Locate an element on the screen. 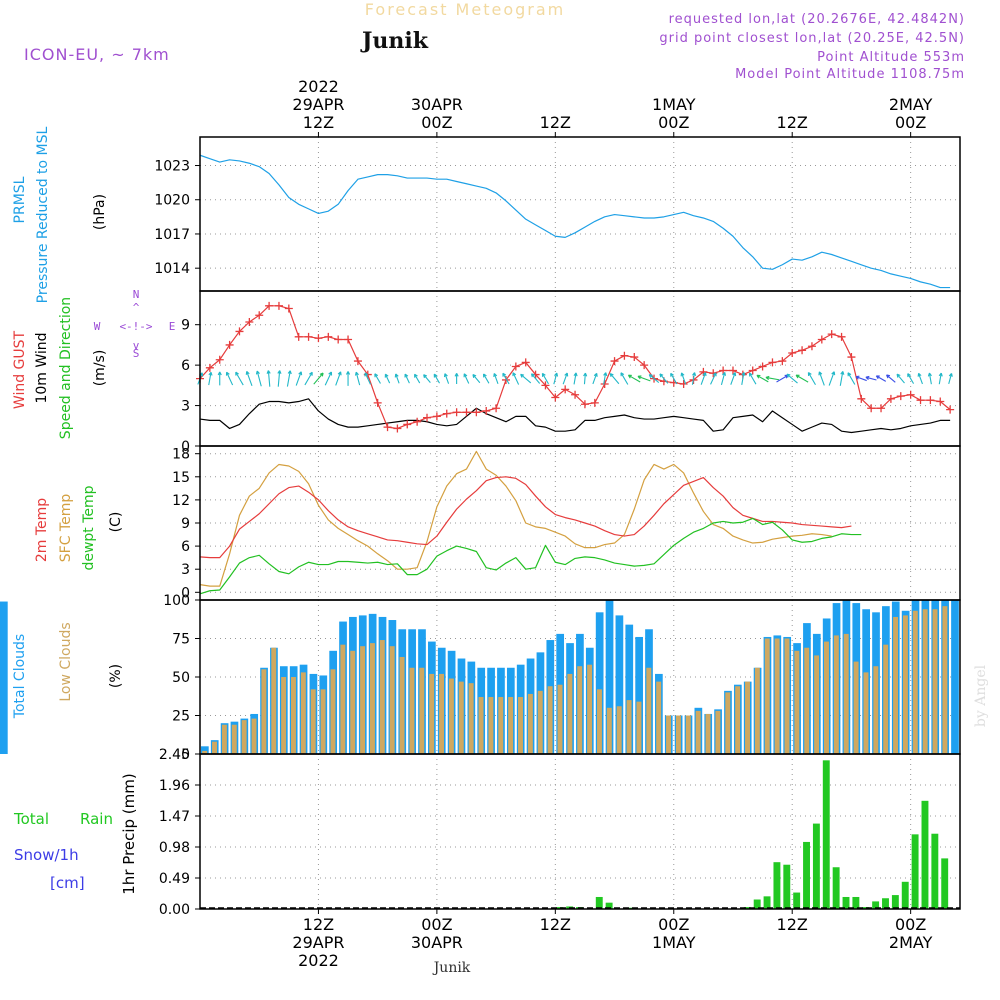 This screenshot has width=1000, height=1000. compass-ew: <-!-> is located at coordinates (135, 326).